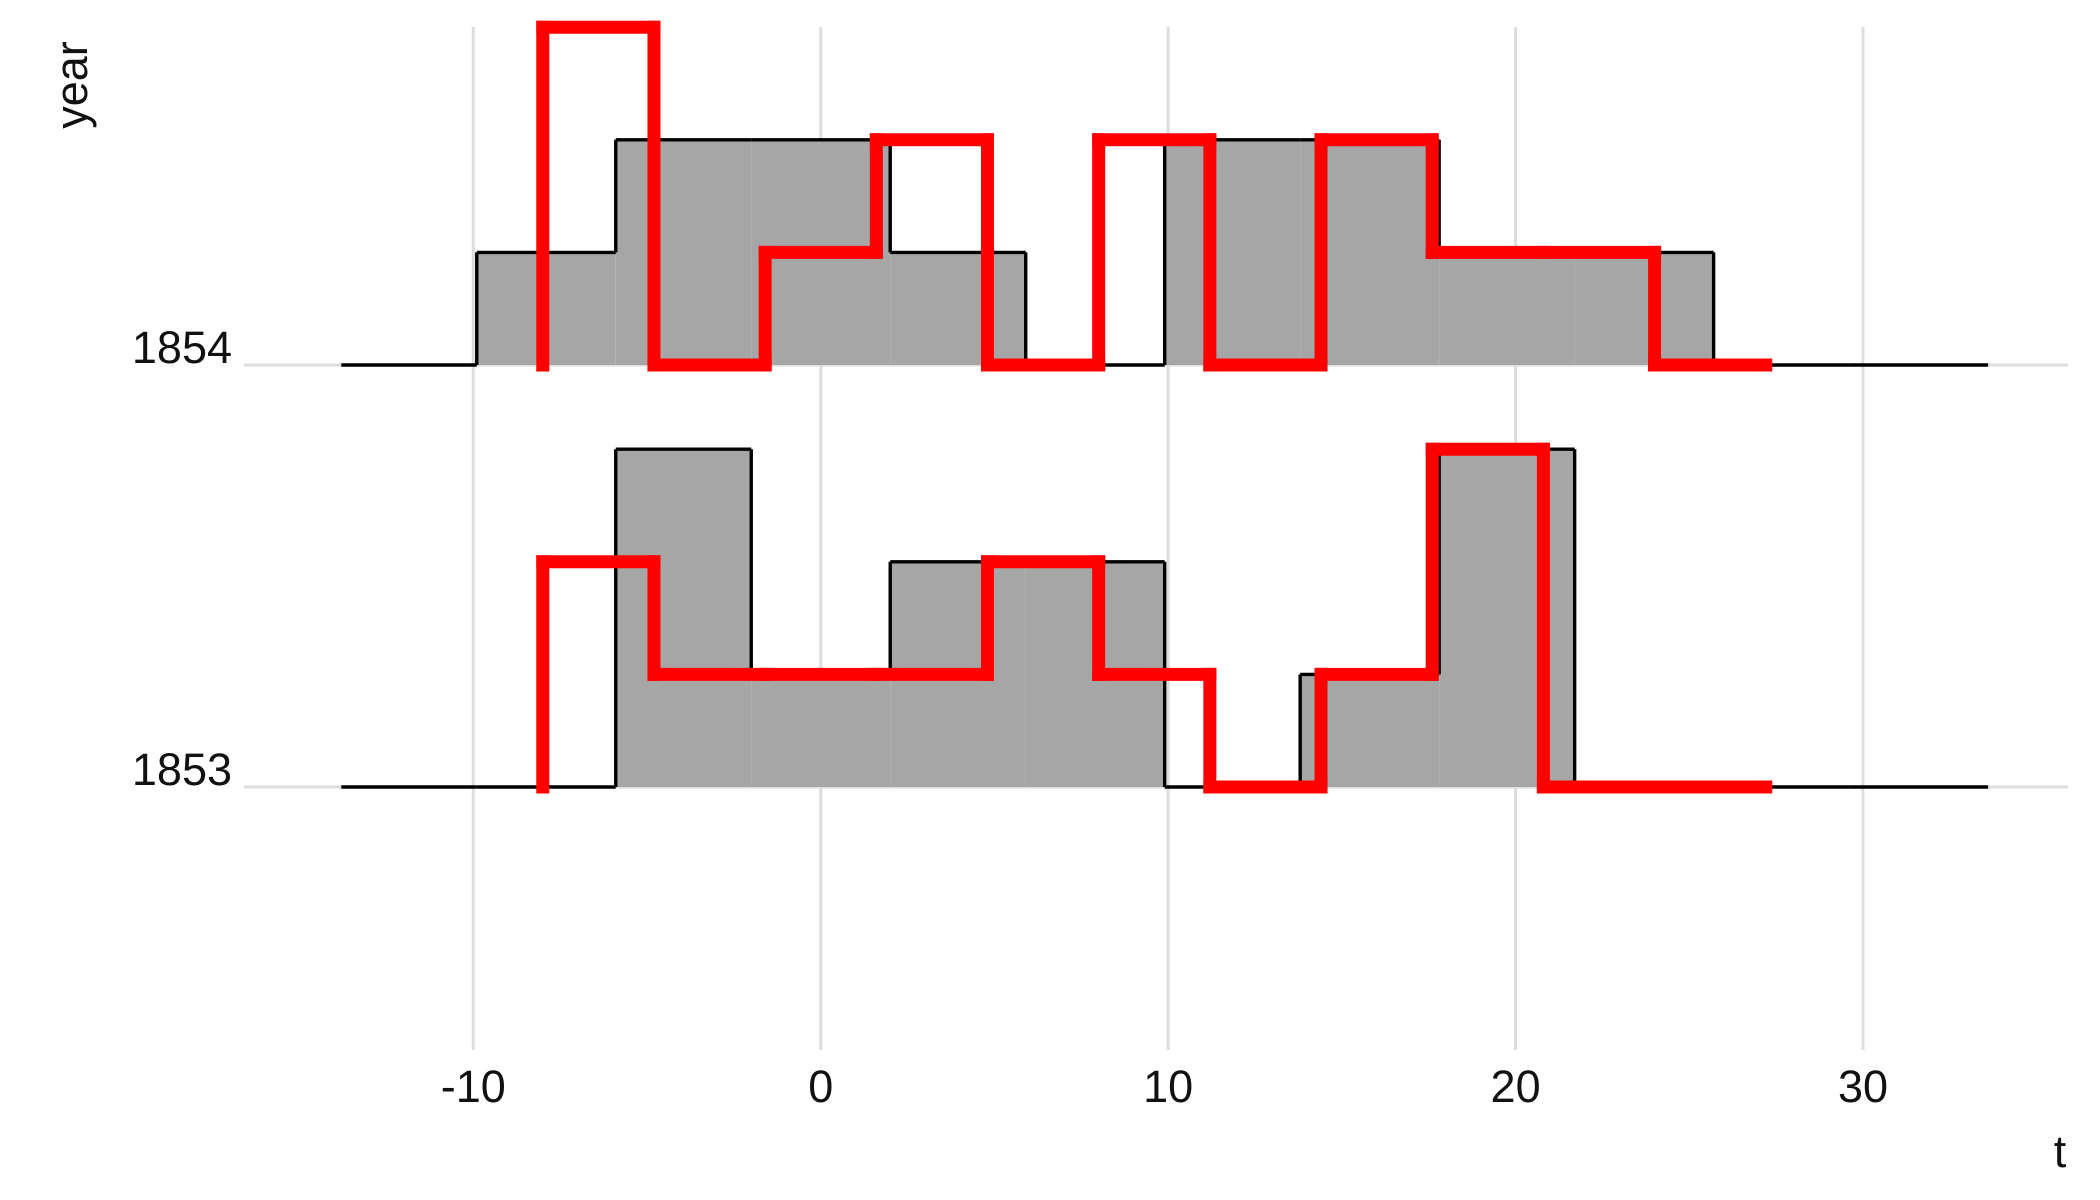 Image resolution: width=2100 pixels, height=1200 pixels. What do you see at coordinates (182, 347) in the screenshot?
I see `y-tick-label: 1854` at bounding box center [182, 347].